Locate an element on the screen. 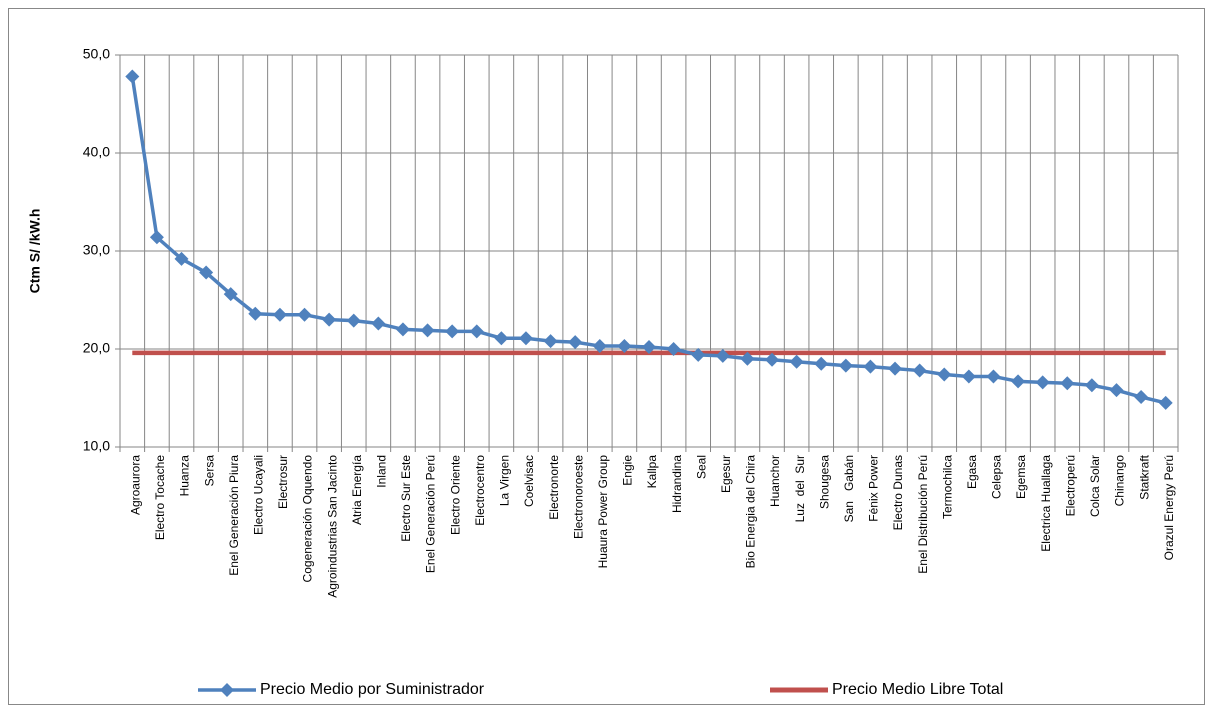 The width and height of the screenshot is (1213, 718). x-tick-label: Electronoroeste is located at coordinates (578, 497).